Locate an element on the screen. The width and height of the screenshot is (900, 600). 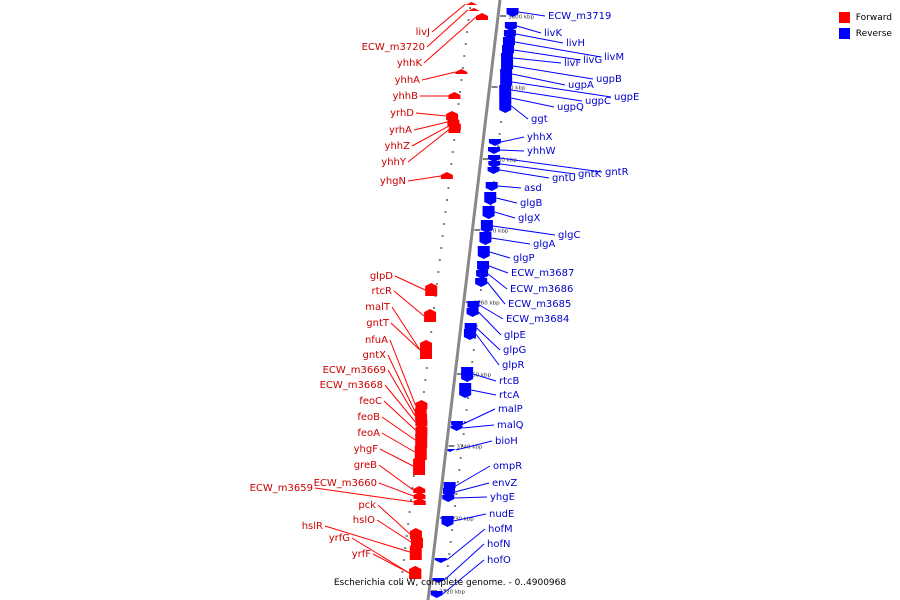
gene-label-yhhx: yhhX is located at coordinates (540, 137).